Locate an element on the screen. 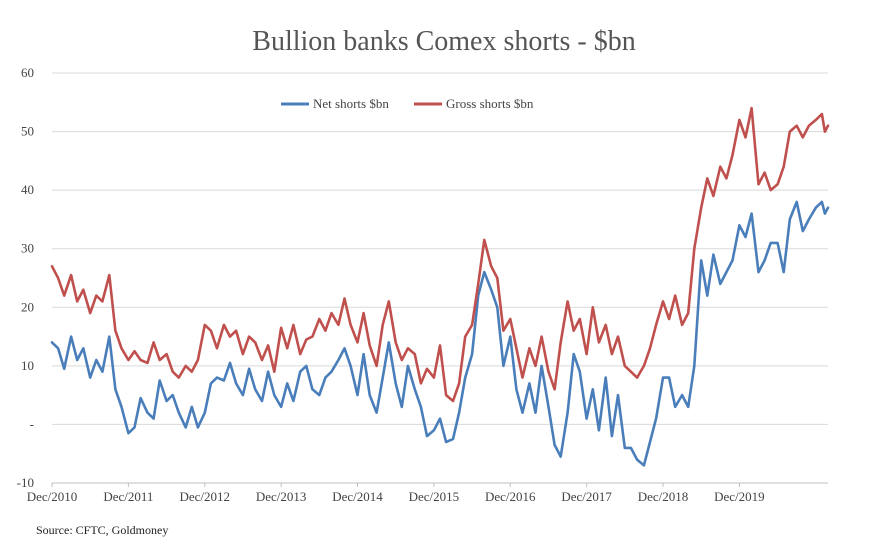  y-tick-label: 60 is located at coordinates (27, 72).